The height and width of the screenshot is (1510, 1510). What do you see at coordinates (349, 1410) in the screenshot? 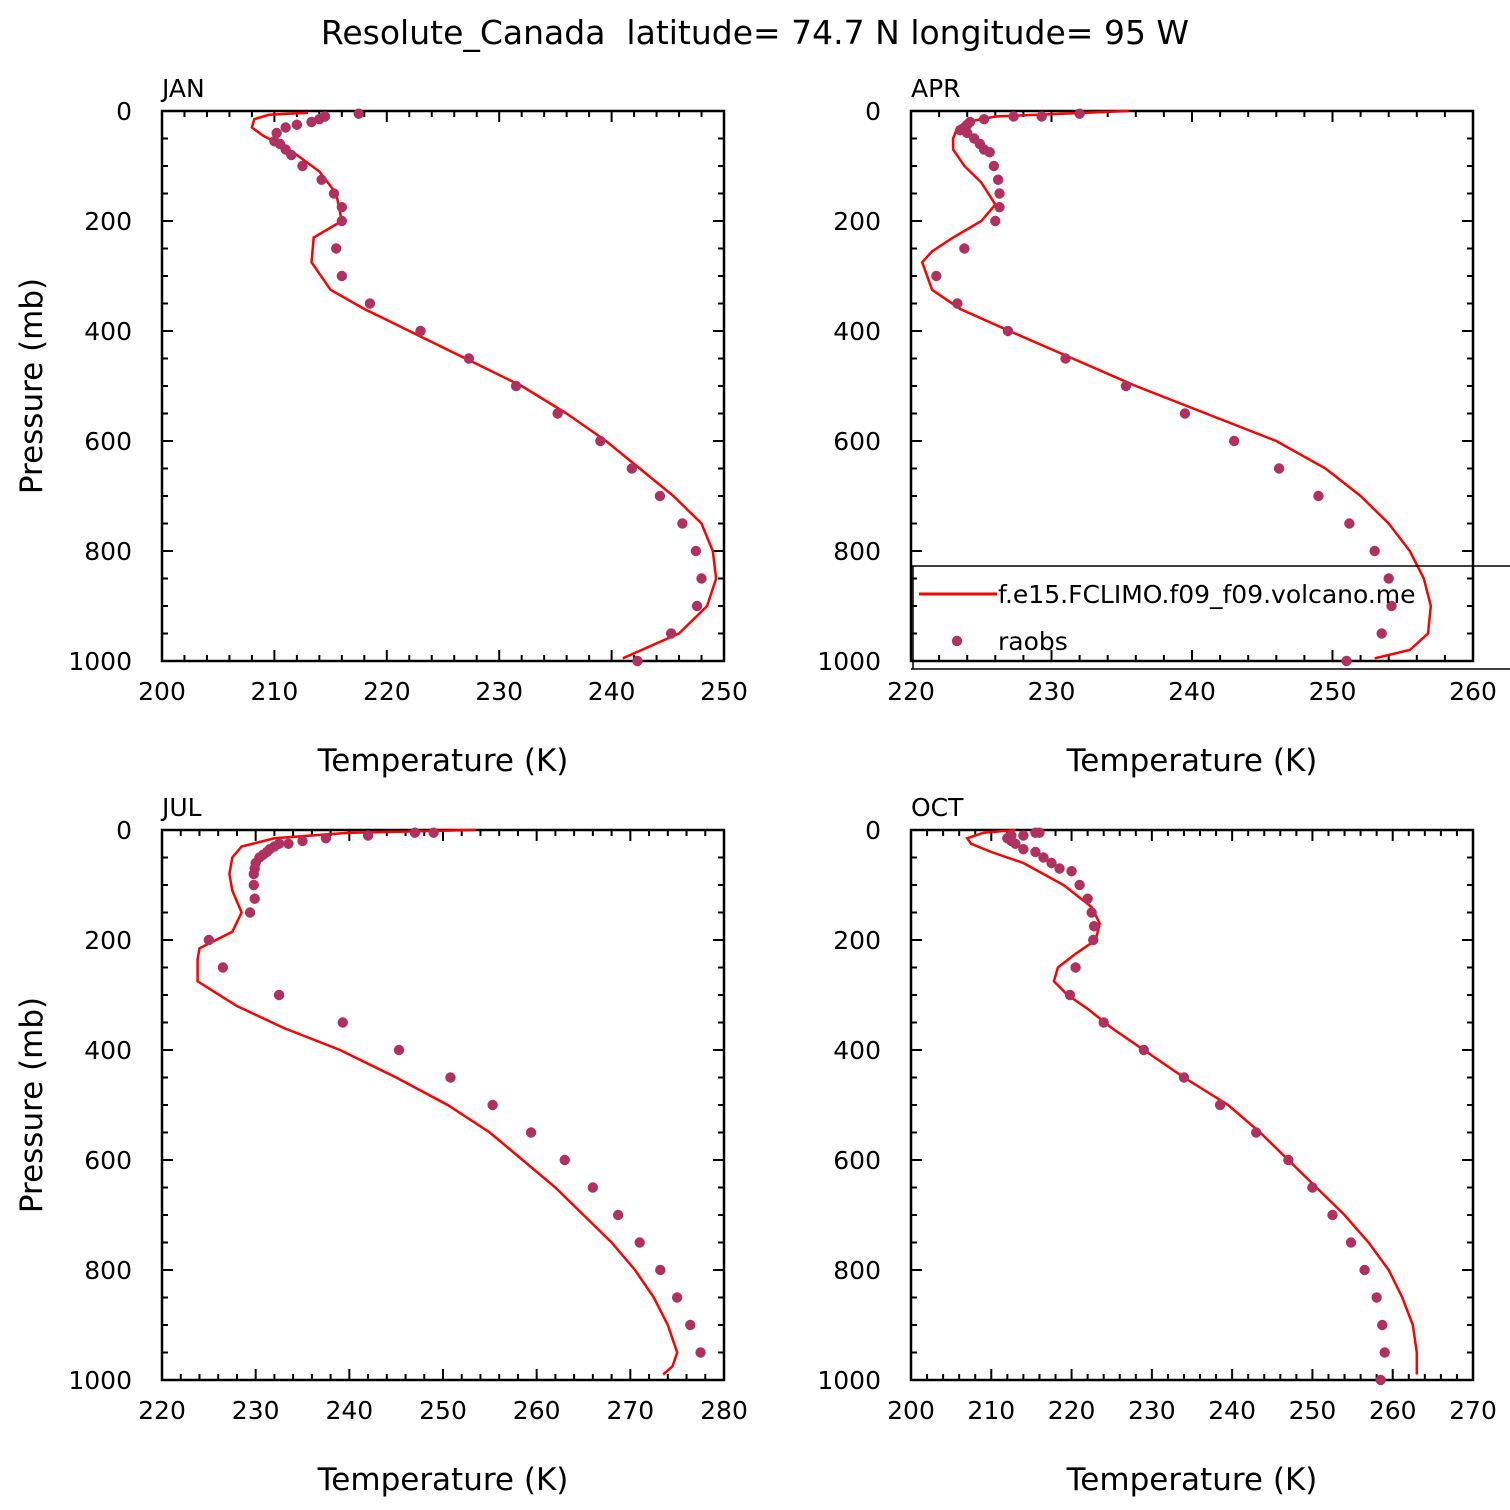
I see `x-tick-label: 240` at bounding box center [349, 1410].